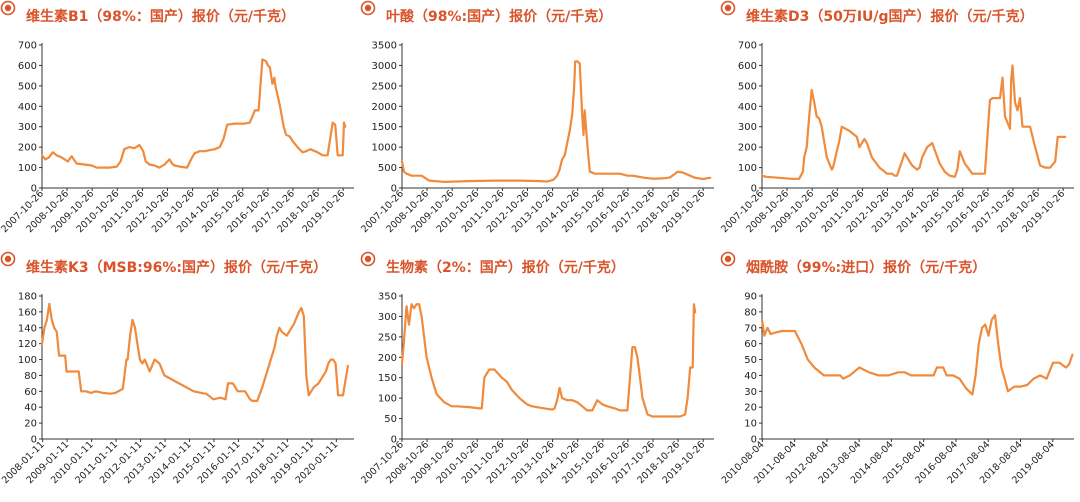  Describe the element at coordinates (750, 392) in the screenshot. I see `y-tick-label: 30` at that location.